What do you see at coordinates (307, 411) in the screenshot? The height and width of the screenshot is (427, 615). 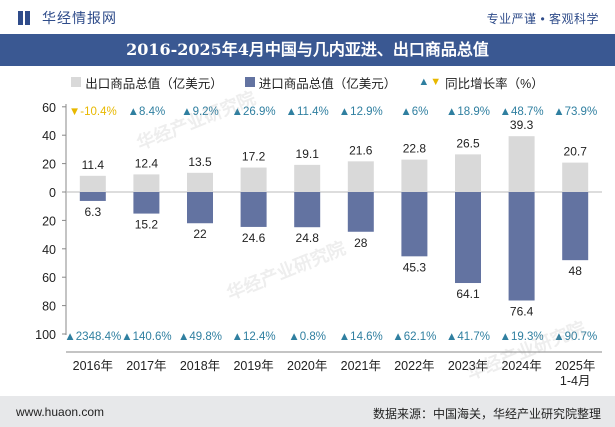 I see `footer: www.huaon.com 数据来源：中国海关，华经产业研究院整理` at bounding box center [307, 411].